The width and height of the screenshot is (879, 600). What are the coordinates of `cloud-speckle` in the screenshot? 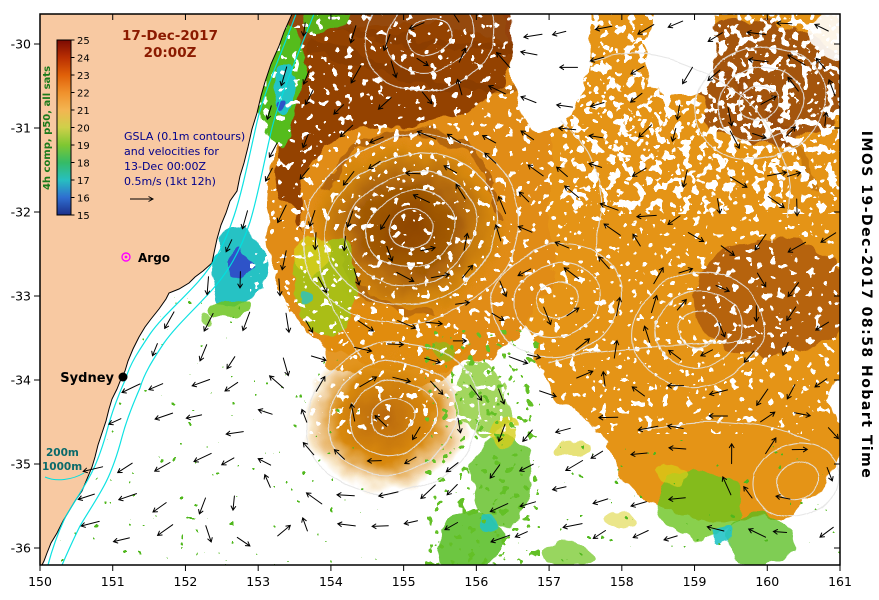 It's located at (700, 114).